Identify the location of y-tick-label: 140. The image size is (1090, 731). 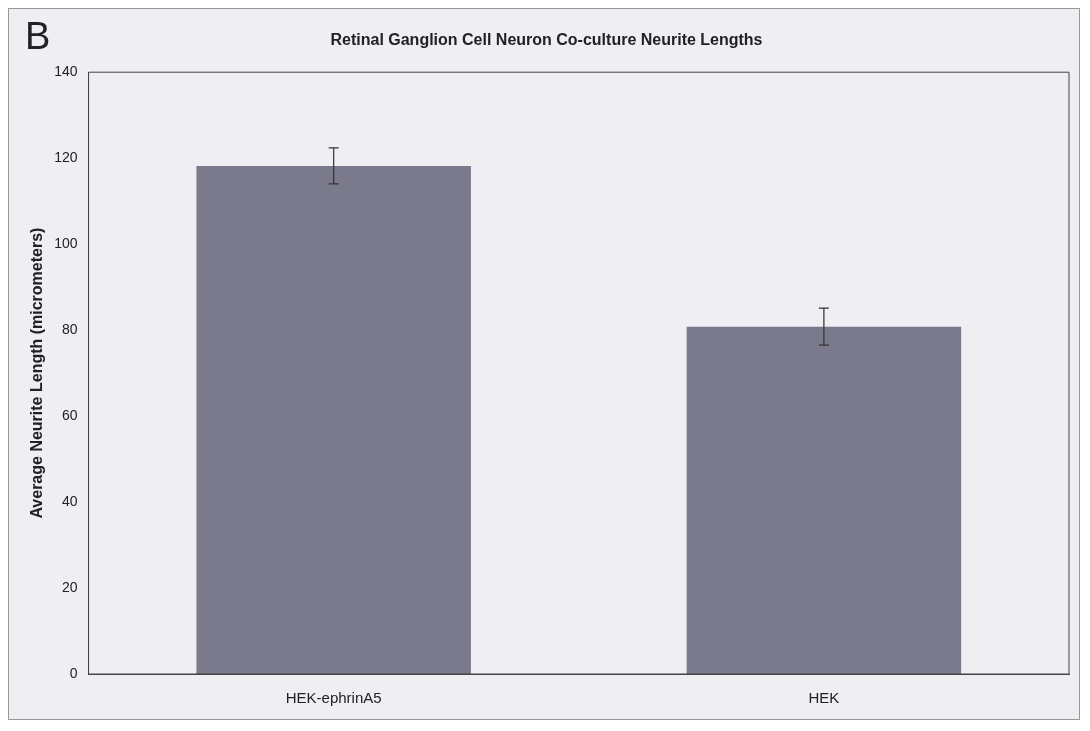
(66, 71).